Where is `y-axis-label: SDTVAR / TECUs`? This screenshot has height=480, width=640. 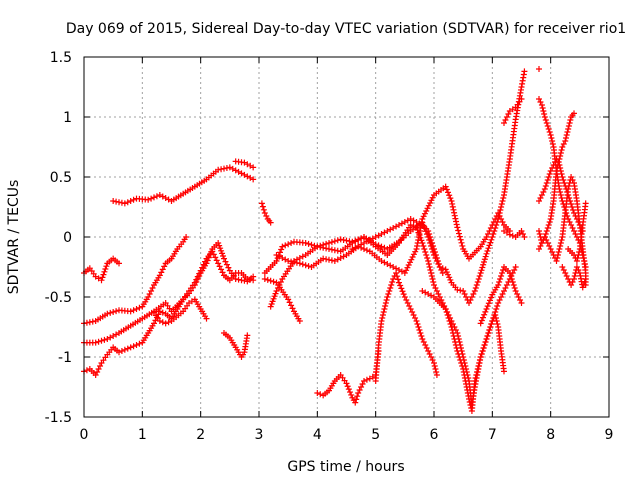
y-axis-label: SDTVAR / TECUs is located at coordinates (14, 237).